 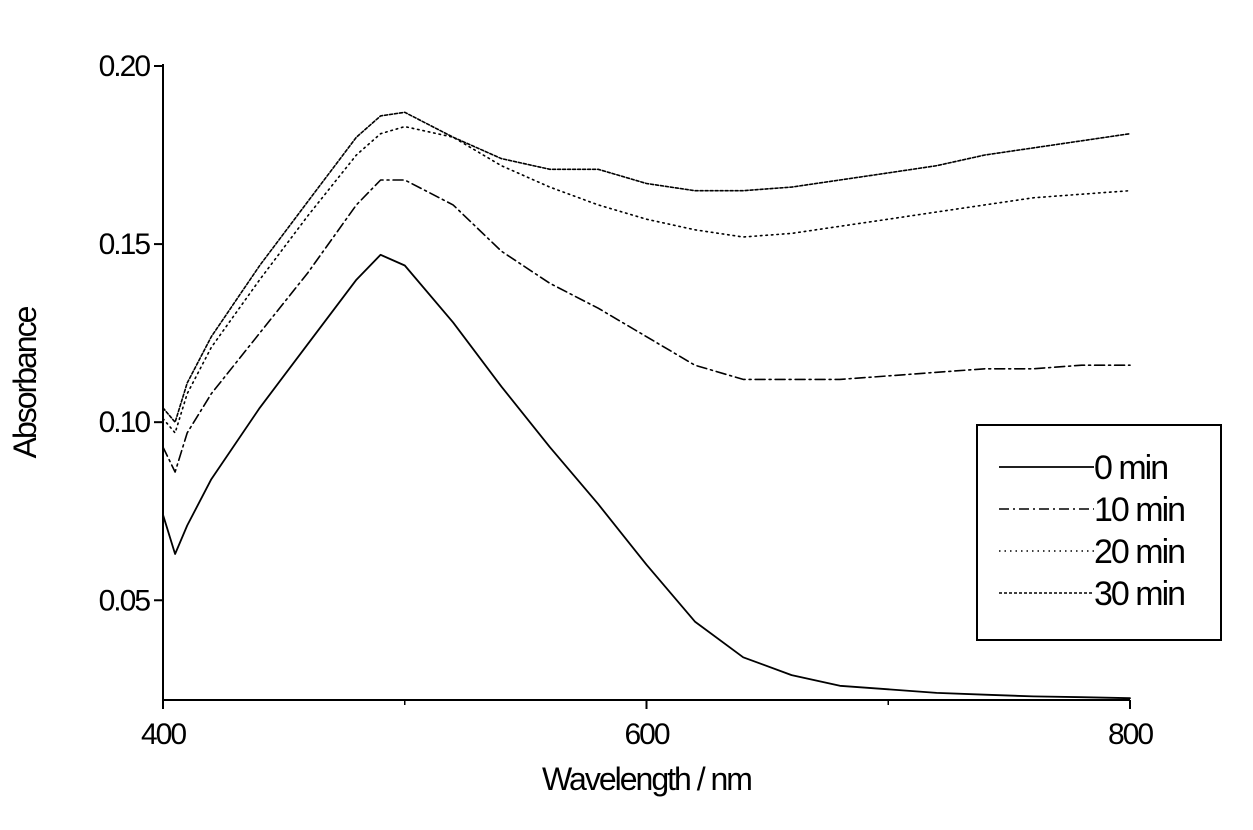 I want to click on y-tick-label: 0.05, so click(x=125, y=600).